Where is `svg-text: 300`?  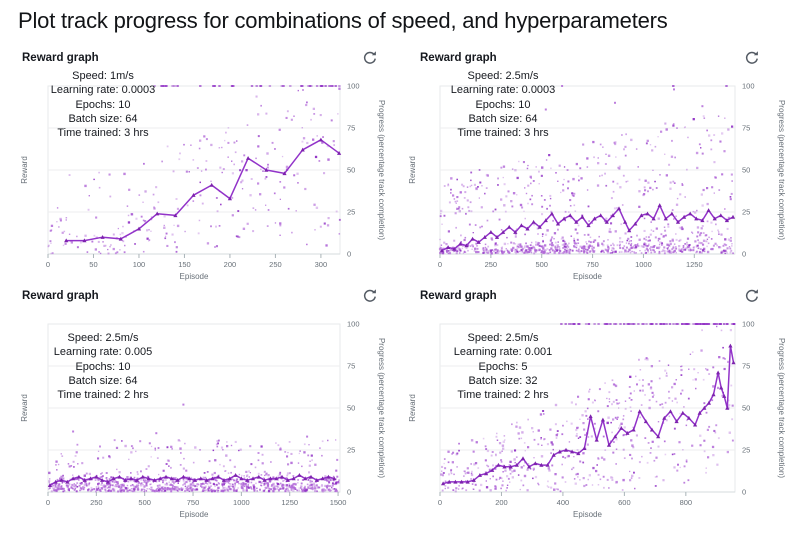 svg-text: 300 is located at coordinates (321, 264).